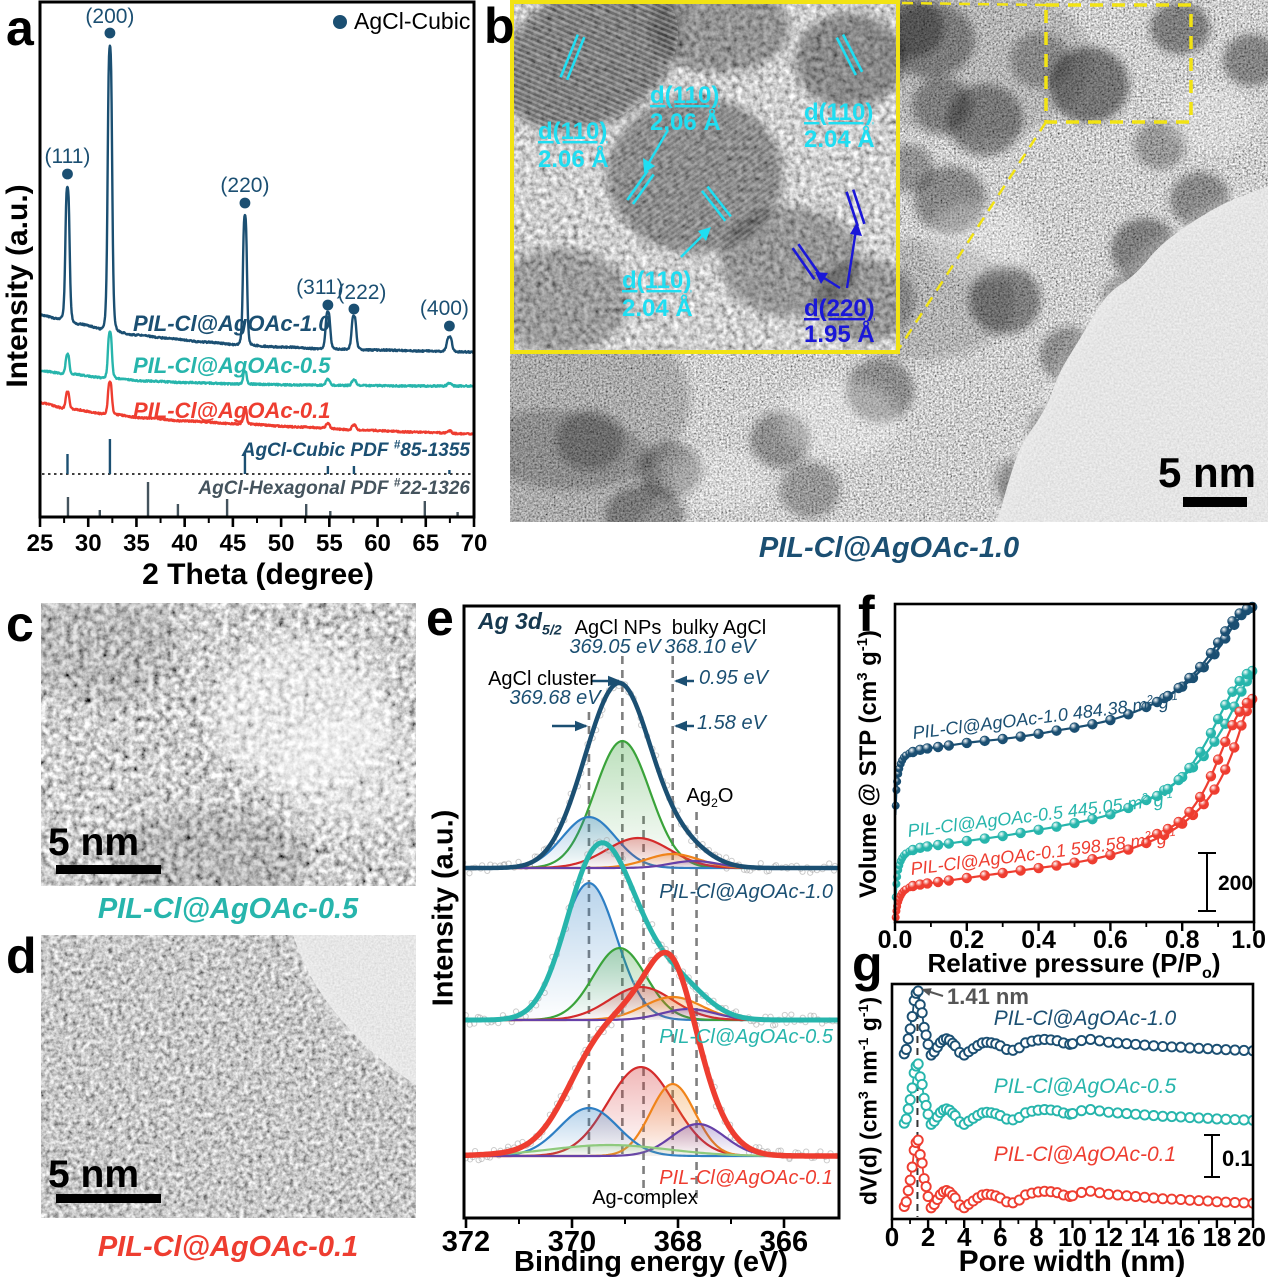  What do you see at coordinates (499, 27) in the screenshot?
I see `panel-letter-b: b` at bounding box center [499, 27].